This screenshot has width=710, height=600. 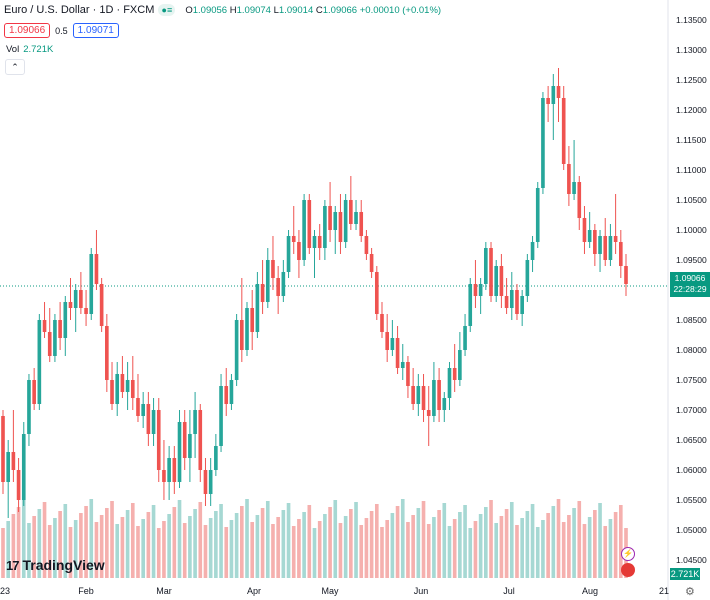 What do you see at coordinates (210, 10) in the screenshot?
I see `open-value: 1.09056` at bounding box center [210, 10].